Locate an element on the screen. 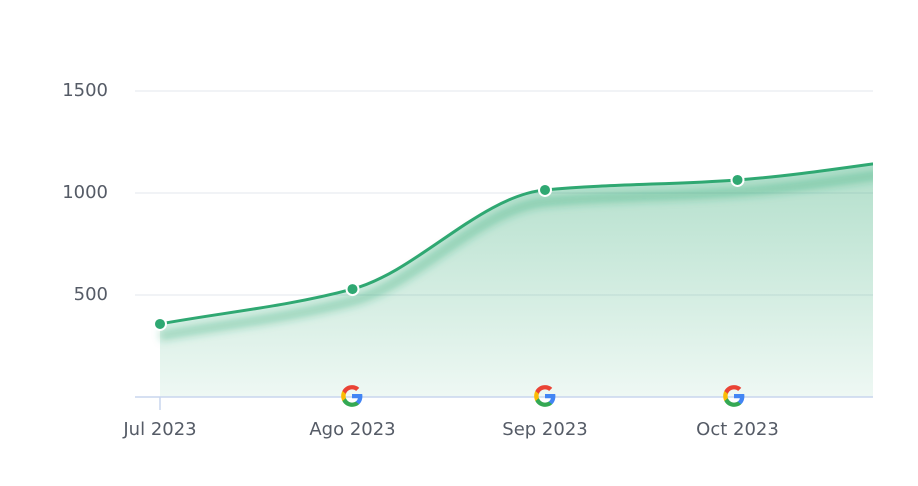 The image size is (918, 486). x-tick-label: Ago 2023 is located at coordinates (352, 429).